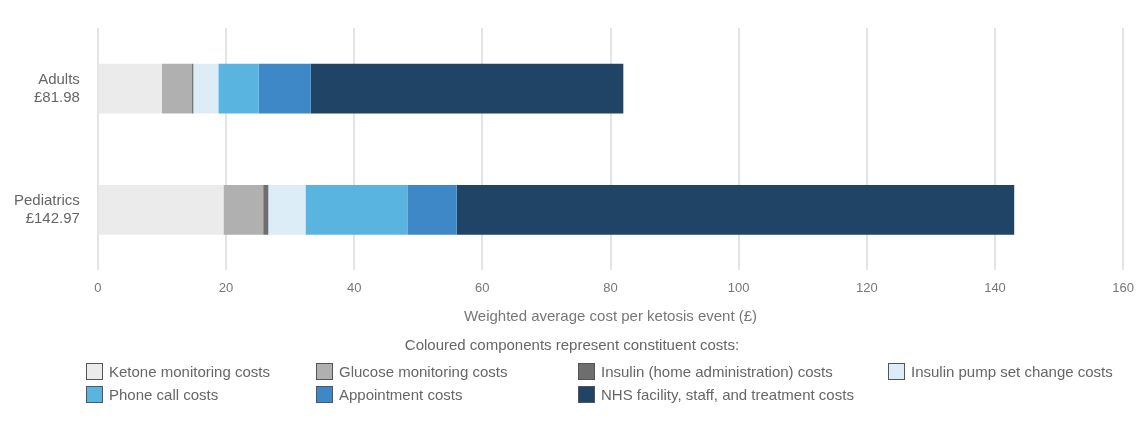  What do you see at coordinates (423, 371) in the screenshot?
I see `legend-label: Glucose monitoring costs` at bounding box center [423, 371].